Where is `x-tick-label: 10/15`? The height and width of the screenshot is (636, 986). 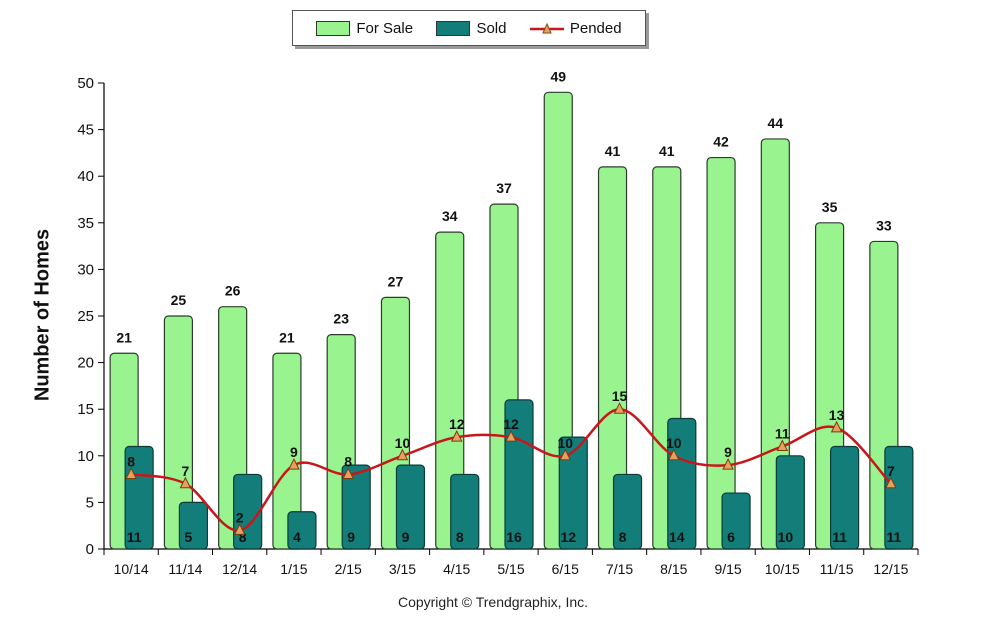
x-tick-label: 10/15 is located at coordinates (782, 569).